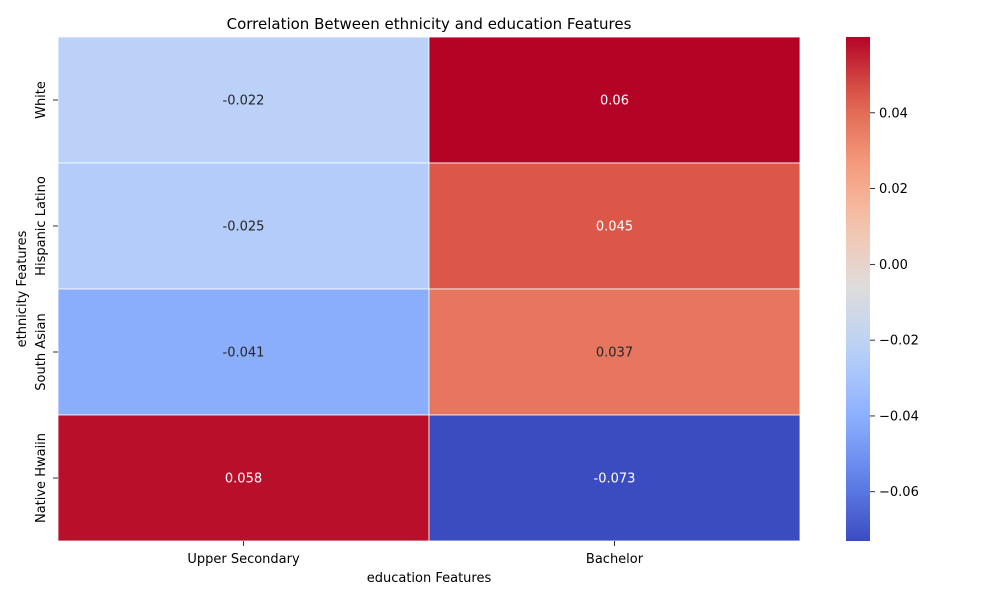 The image size is (1000, 600). Describe the element at coordinates (615, 559) in the screenshot. I see `x-tick-label: Bachelor` at that location.